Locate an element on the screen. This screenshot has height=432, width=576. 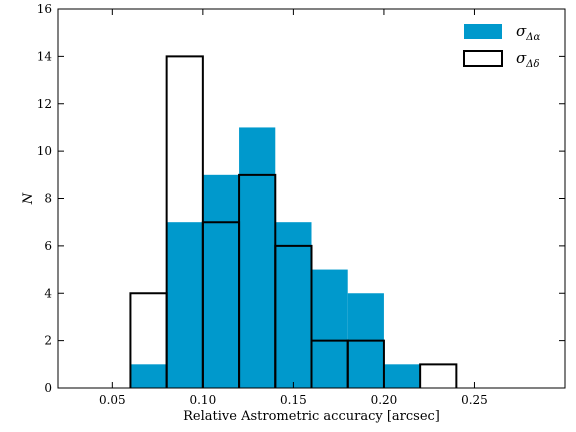
x-tick-label: 0.10 is located at coordinates (202, 400).